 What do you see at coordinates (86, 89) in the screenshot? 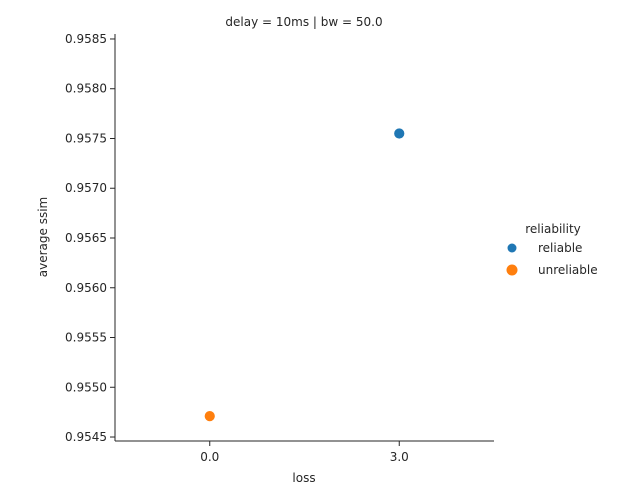
I see `y-tick-label: 0.9580` at bounding box center [86, 89].